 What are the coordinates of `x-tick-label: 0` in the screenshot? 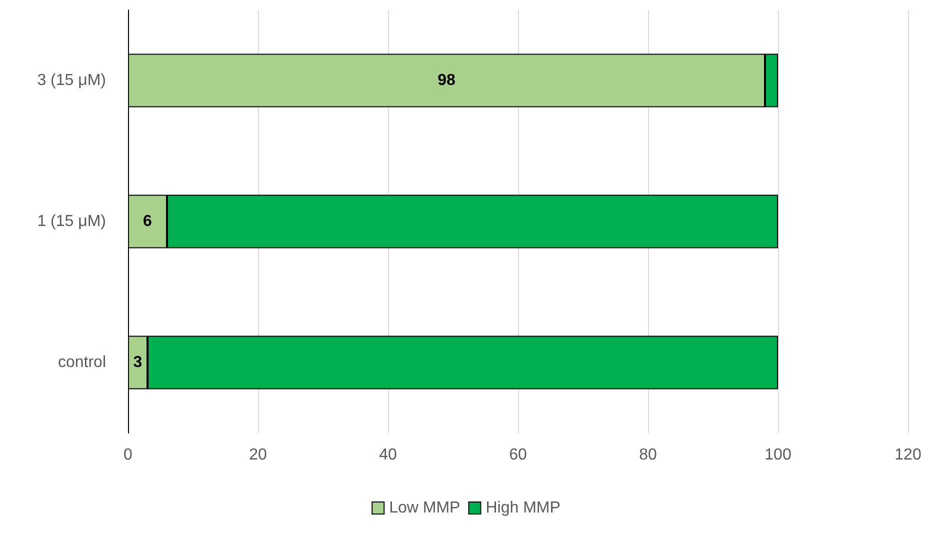 It's located at (128, 455).